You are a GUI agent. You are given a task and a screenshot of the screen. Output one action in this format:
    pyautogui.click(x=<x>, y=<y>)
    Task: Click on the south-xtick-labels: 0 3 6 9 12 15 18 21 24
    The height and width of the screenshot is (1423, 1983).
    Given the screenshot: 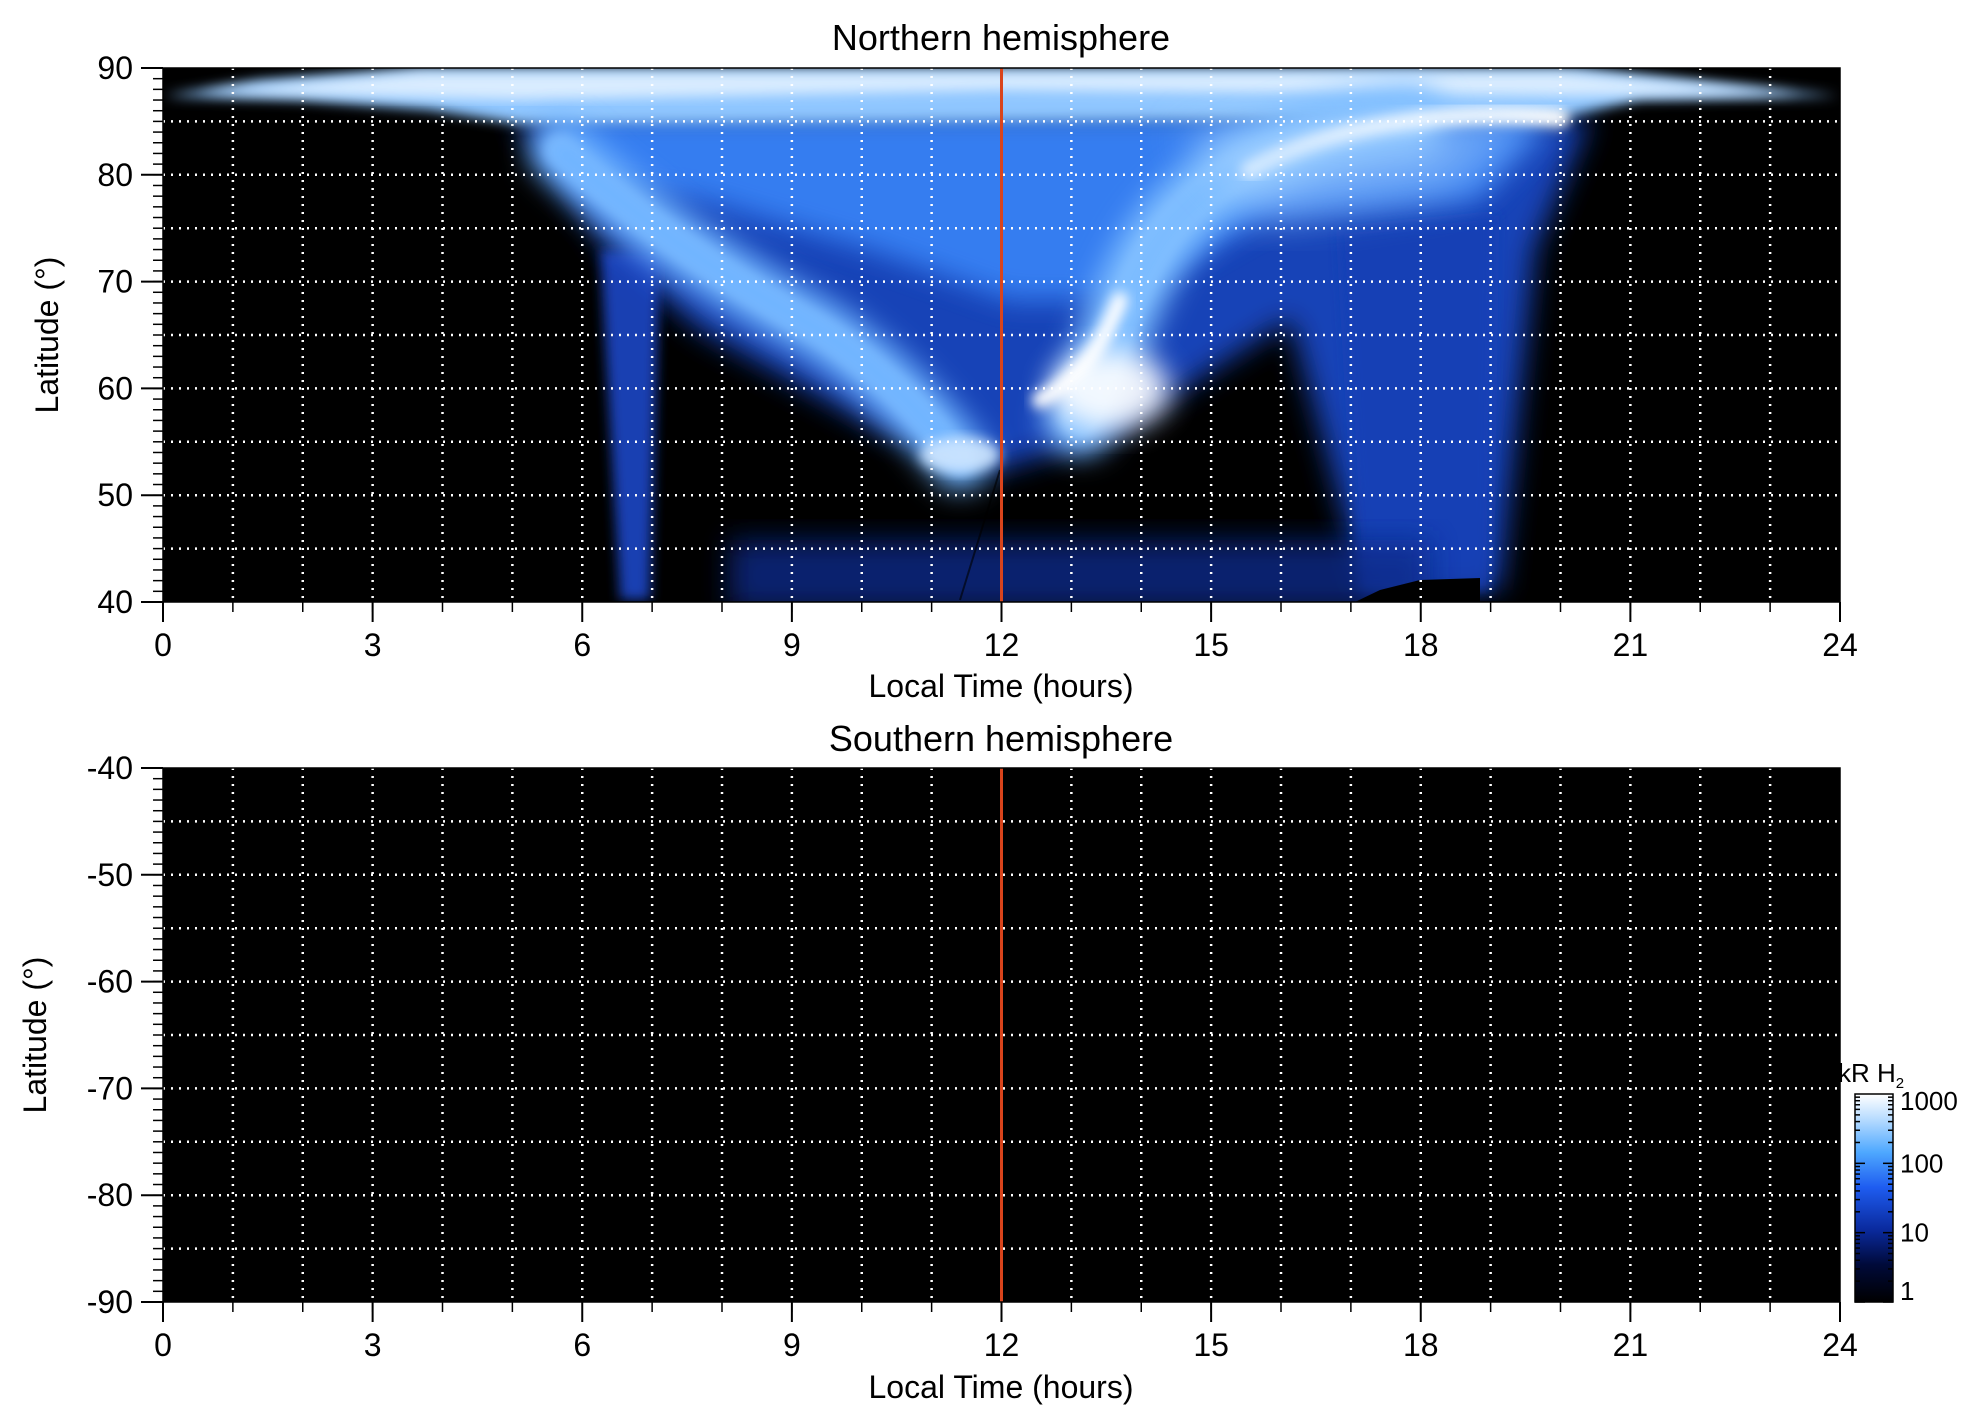 What is the action you would take?
    pyautogui.click(x=1006, y=1345)
    